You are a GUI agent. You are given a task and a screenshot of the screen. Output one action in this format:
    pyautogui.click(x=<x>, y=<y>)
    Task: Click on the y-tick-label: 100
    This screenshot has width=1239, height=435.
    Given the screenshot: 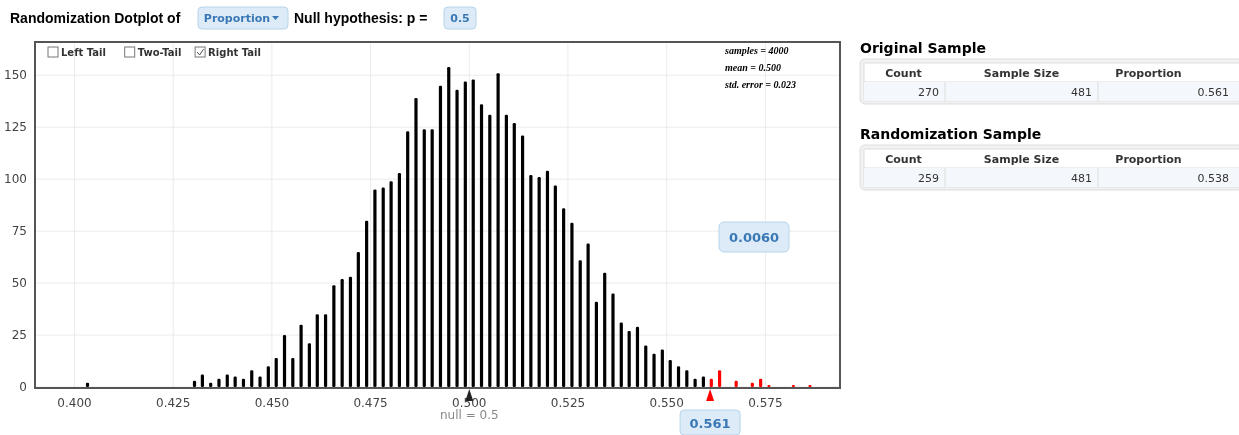 What is the action you would take?
    pyautogui.click(x=15, y=179)
    